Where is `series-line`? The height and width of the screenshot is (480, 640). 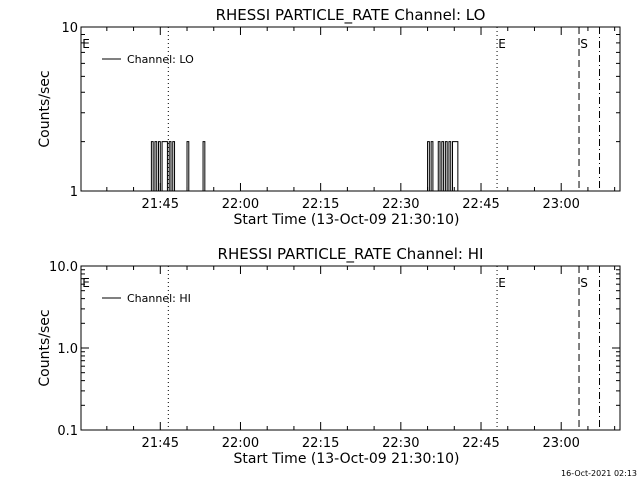
series-line is located at coordinates (304, 166).